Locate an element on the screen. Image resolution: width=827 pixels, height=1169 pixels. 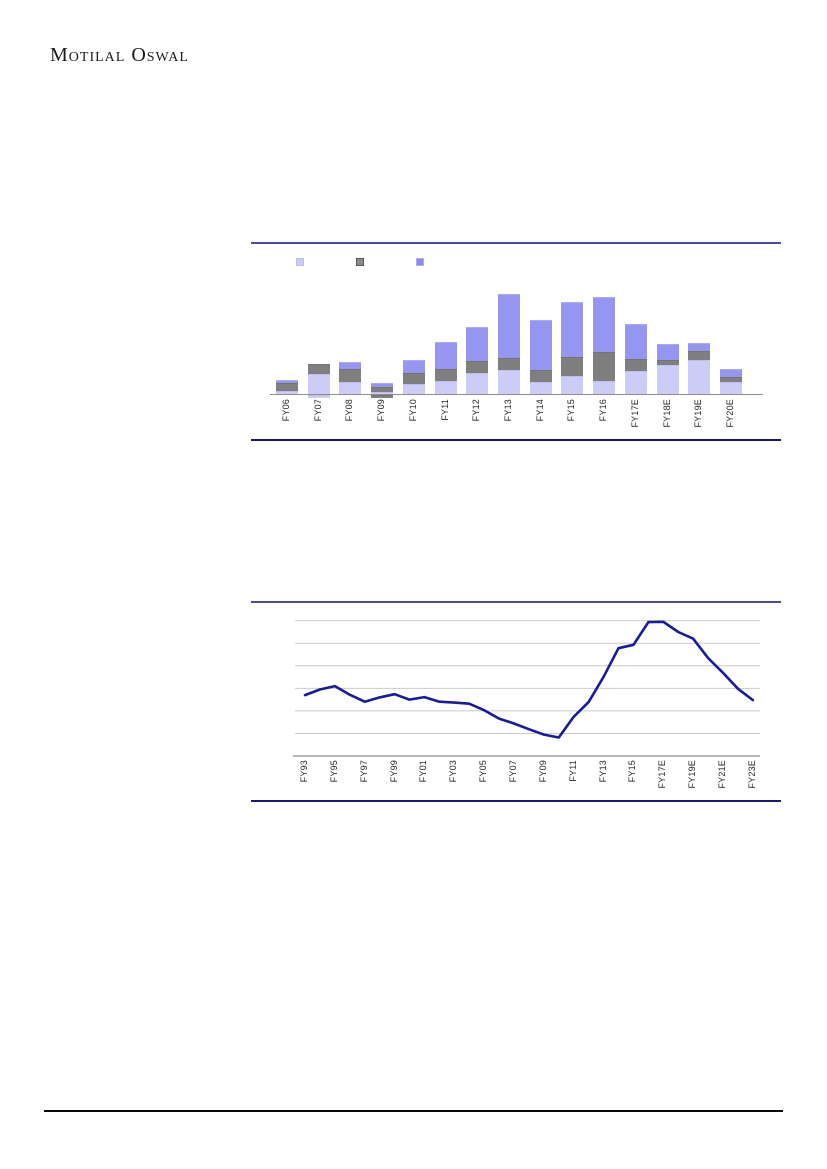
bar-x-tick-label: FY17E is located at coordinates (634, 413).